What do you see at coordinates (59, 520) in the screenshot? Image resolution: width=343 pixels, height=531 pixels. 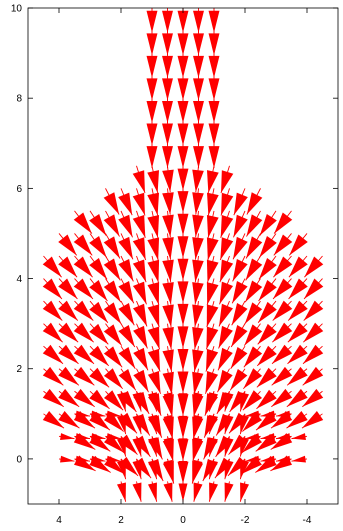 I see `x-tick-label: 4` at bounding box center [59, 520].